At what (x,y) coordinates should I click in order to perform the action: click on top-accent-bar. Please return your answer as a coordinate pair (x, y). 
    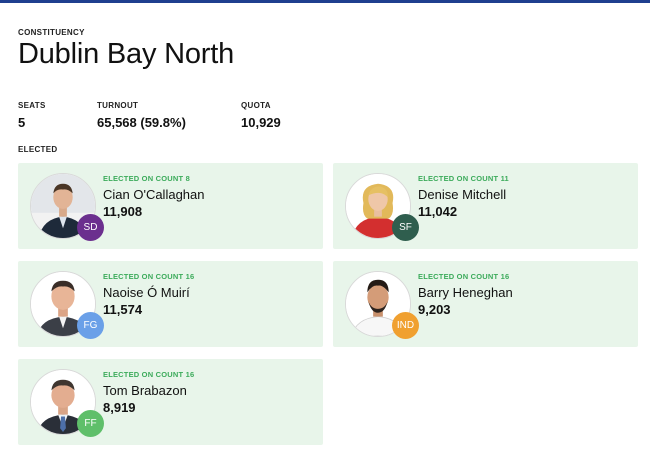
    Looking at the image, I should click on (325, 1).